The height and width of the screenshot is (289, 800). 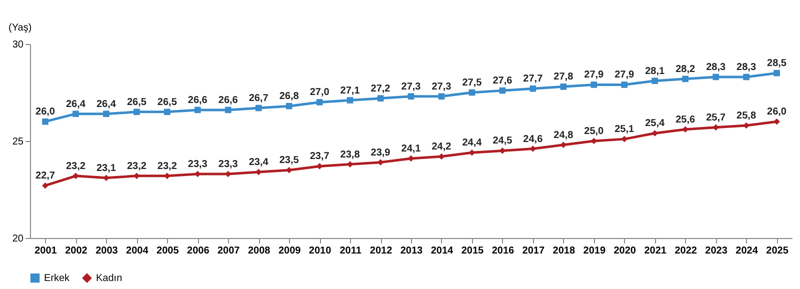 What do you see at coordinates (109, 278) in the screenshot?
I see `legend-label: Kadın` at bounding box center [109, 278].